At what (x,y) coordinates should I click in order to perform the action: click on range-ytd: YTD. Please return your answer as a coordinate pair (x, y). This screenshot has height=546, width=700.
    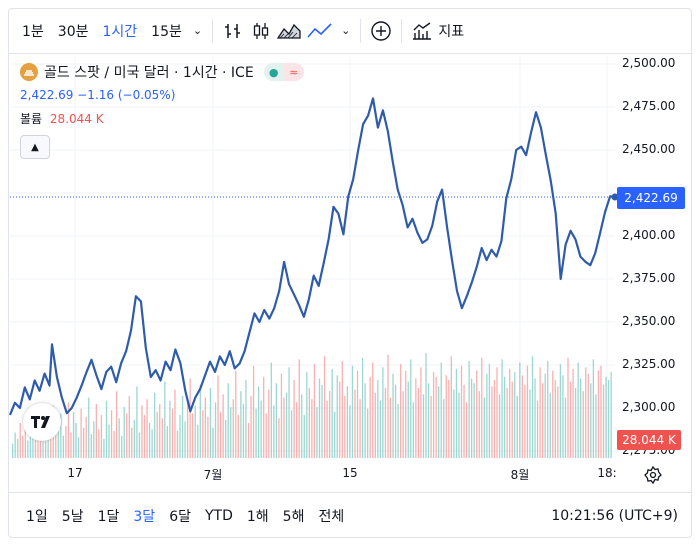
    Looking at the image, I should click on (218, 515).